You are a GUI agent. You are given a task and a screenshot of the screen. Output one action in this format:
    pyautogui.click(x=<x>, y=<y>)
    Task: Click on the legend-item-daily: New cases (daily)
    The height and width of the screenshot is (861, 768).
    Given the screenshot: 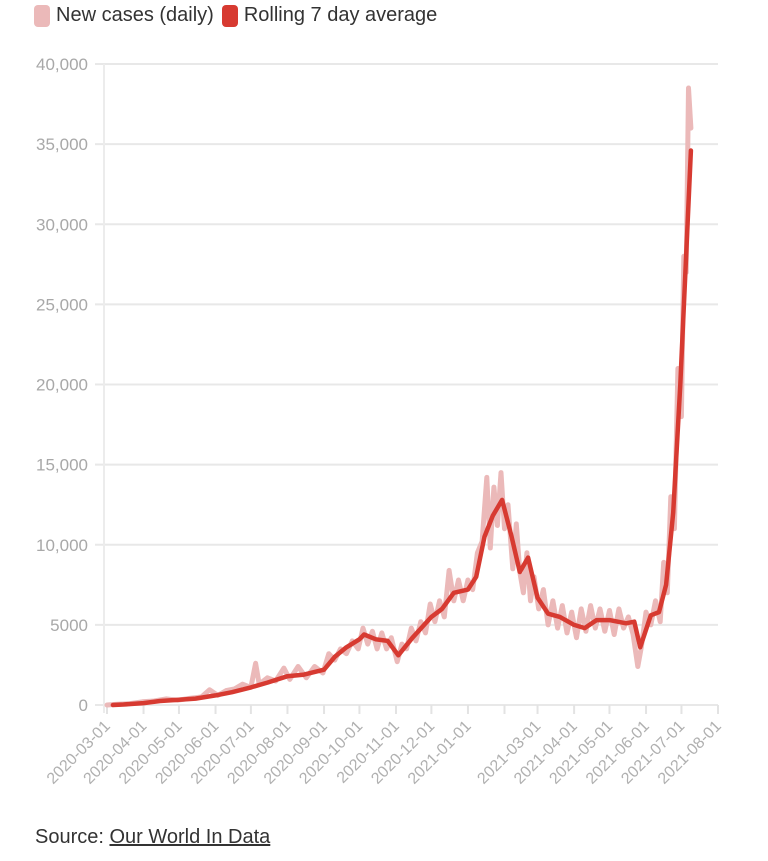 What is the action you would take?
    pyautogui.click(x=124, y=15)
    